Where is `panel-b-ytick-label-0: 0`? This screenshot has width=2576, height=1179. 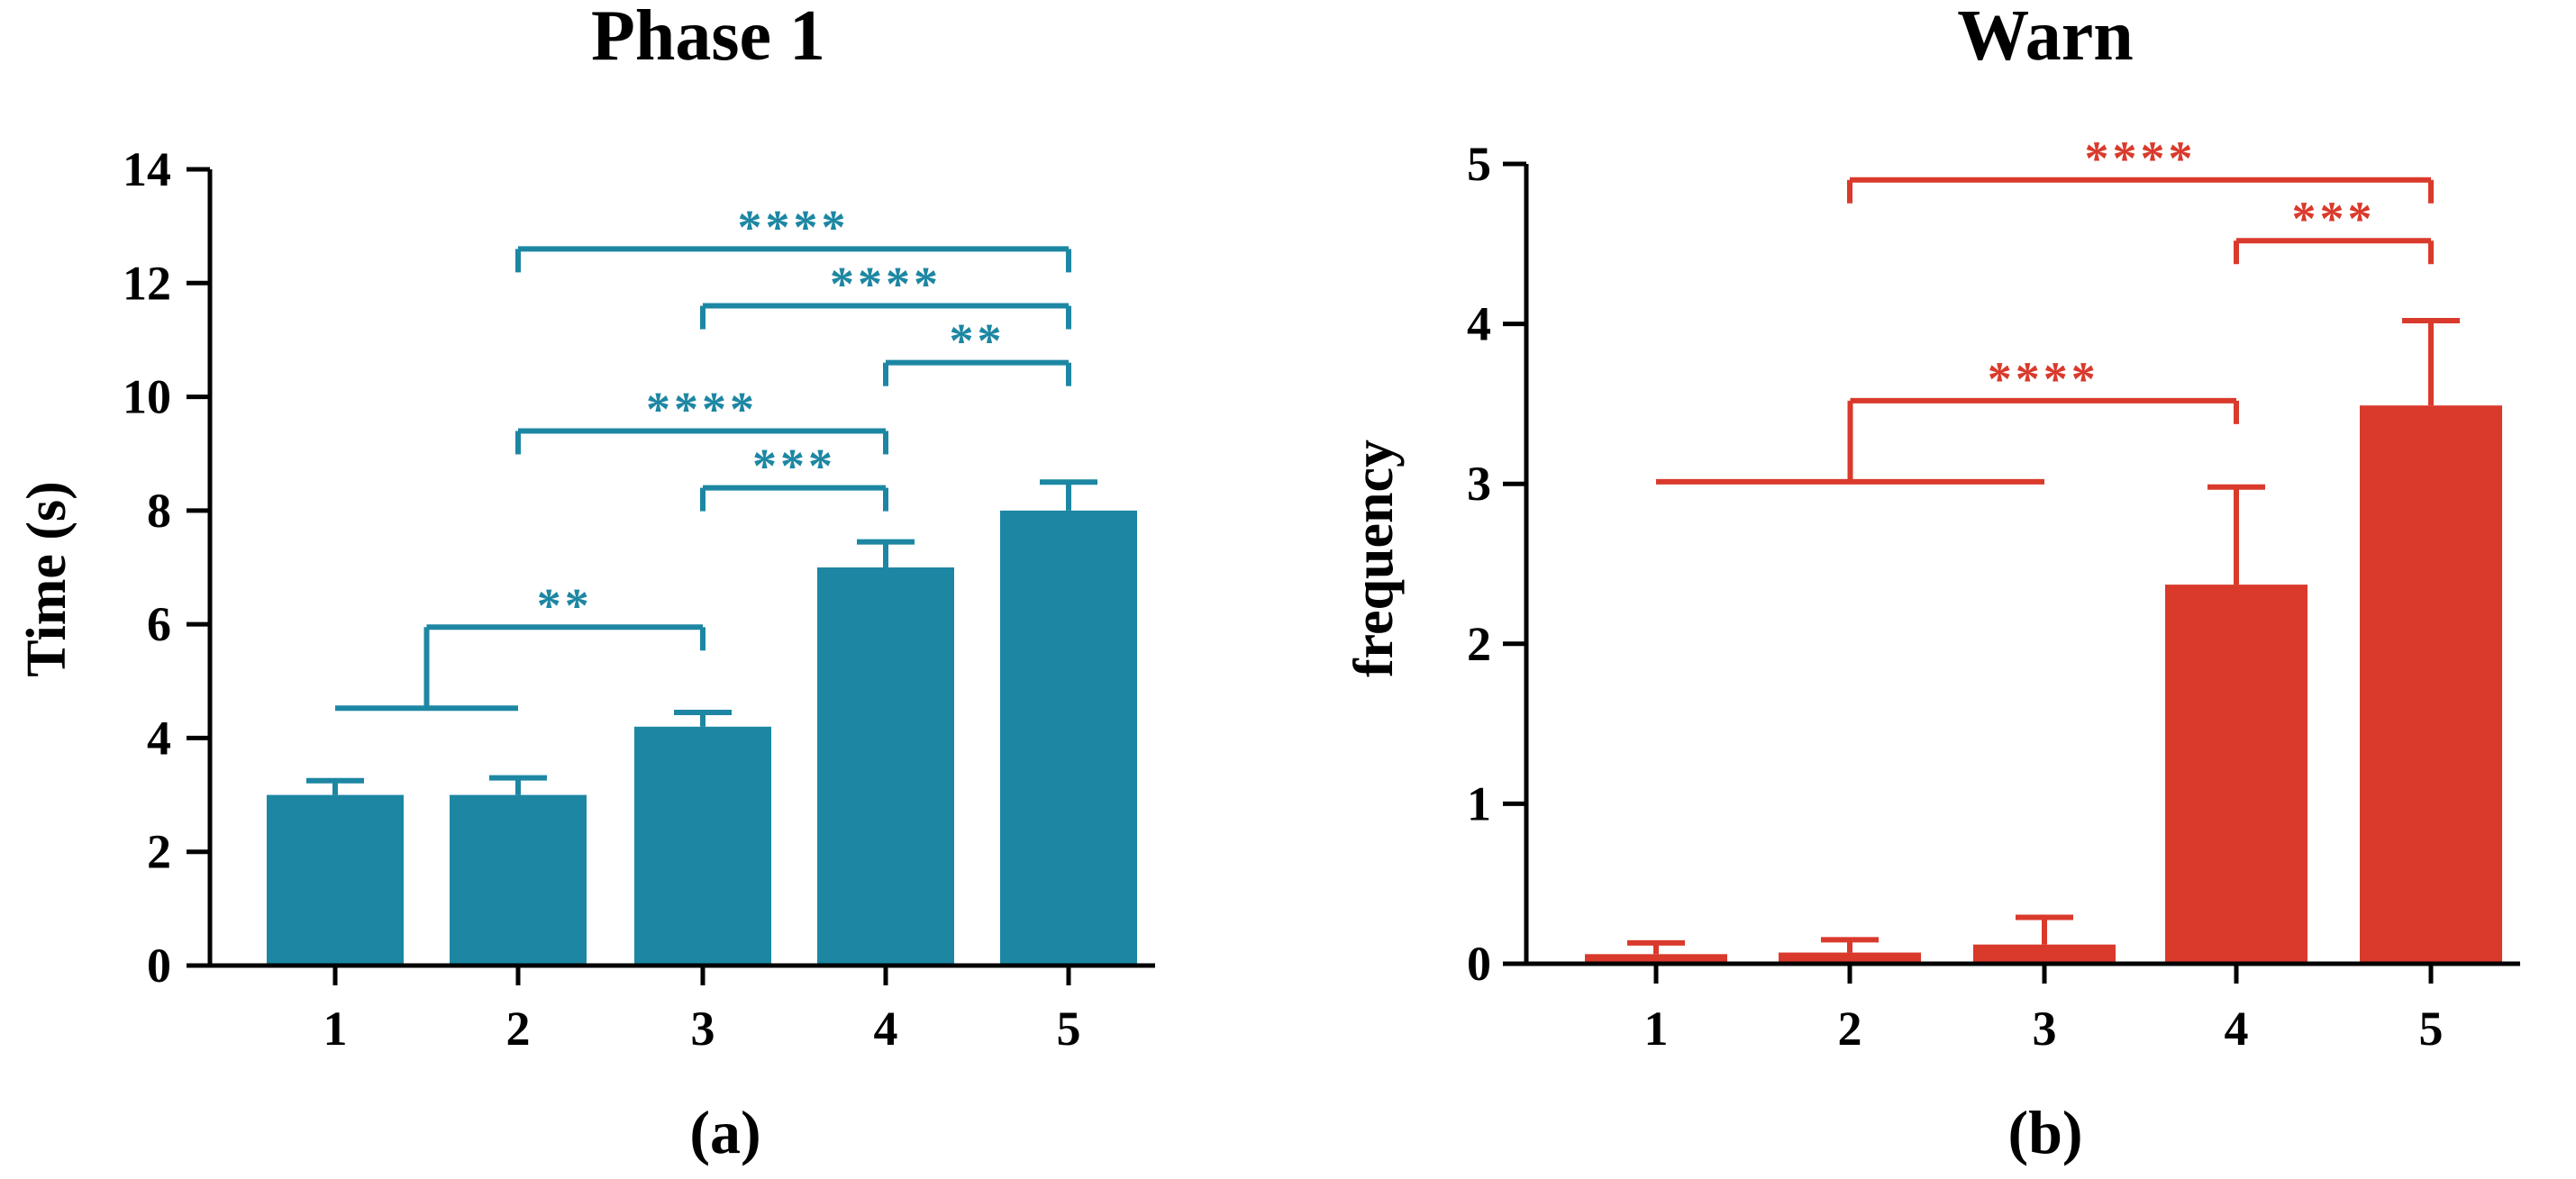 panel-b-ytick-label-0: 0 is located at coordinates (1479, 964).